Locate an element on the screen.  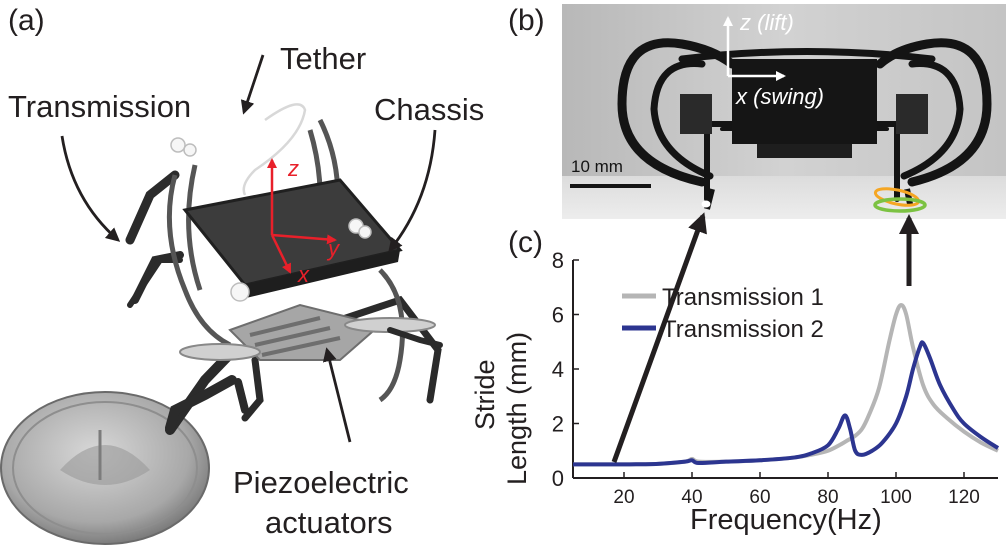
gearbox-left is located at coordinates (696, 114).